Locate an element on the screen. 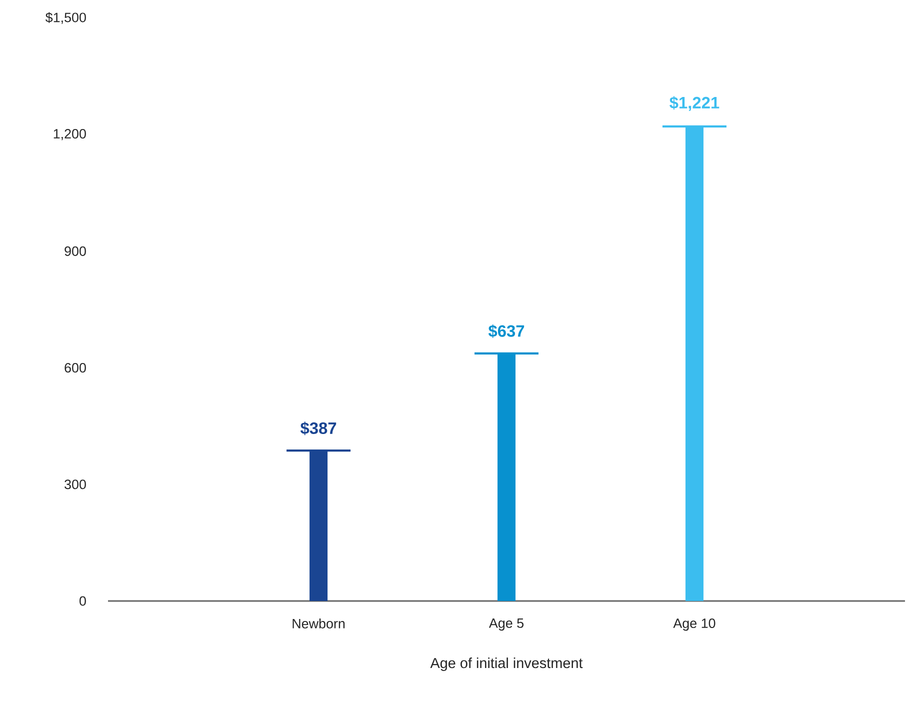 The height and width of the screenshot is (709, 913). x-tick-label: Age 5 is located at coordinates (506, 624).